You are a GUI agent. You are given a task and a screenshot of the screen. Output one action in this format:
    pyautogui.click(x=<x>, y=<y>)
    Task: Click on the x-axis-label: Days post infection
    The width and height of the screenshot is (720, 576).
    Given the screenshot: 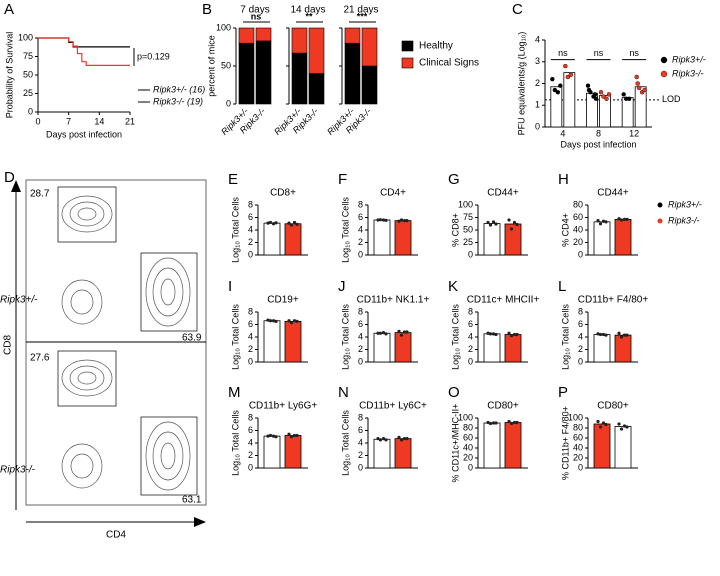 What is the action you would take?
    pyautogui.click(x=598, y=144)
    